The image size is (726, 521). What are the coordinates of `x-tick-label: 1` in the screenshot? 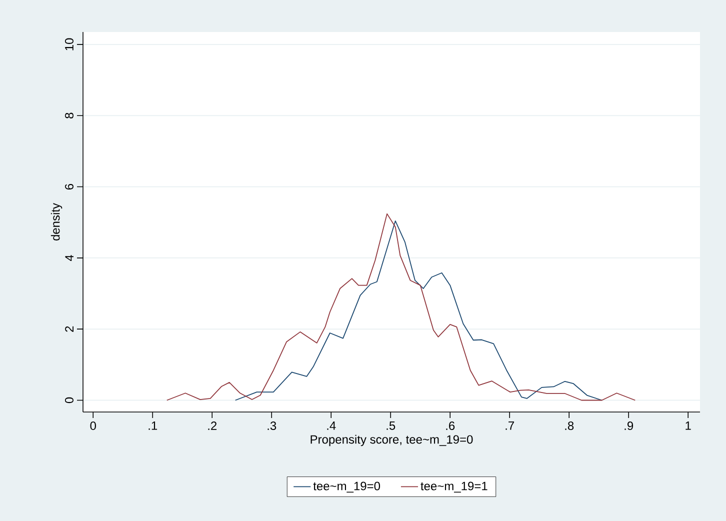 It's located at (688, 426).